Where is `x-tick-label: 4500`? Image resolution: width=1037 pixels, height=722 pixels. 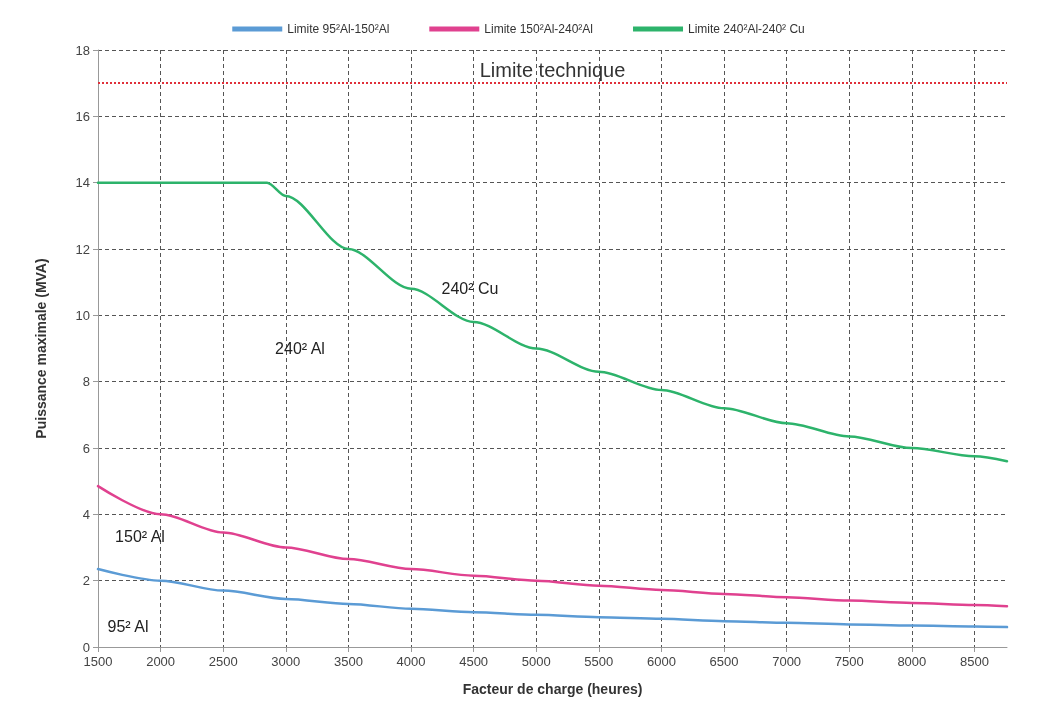 x-tick-label: 4500 is located at coordinates (474, 661).